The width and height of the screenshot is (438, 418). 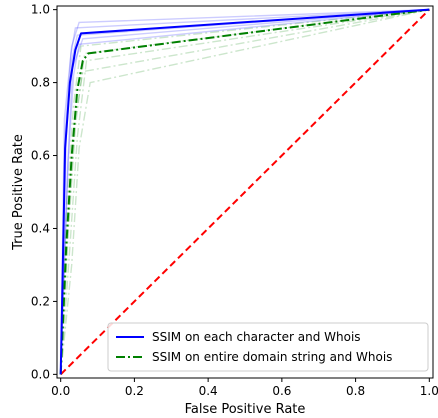 What do you see at coordinates (355, 391) in the screenshot?
I see `x-tick-label: 0.8` at bounding box center [355, 391].